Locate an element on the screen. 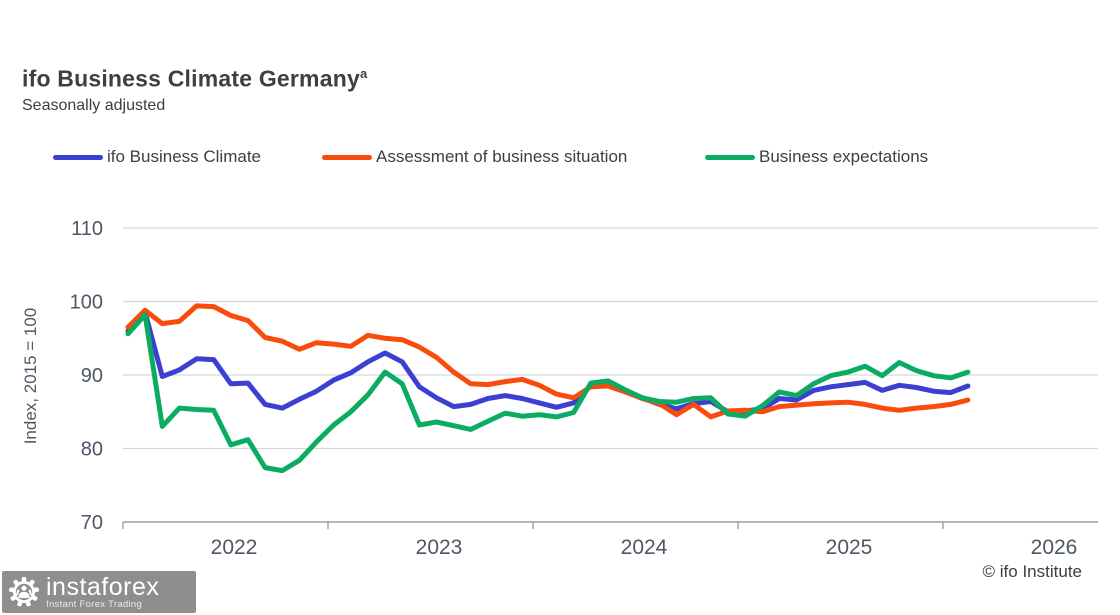  x-tick-label: 2024 is located at coordinates (644, 547).